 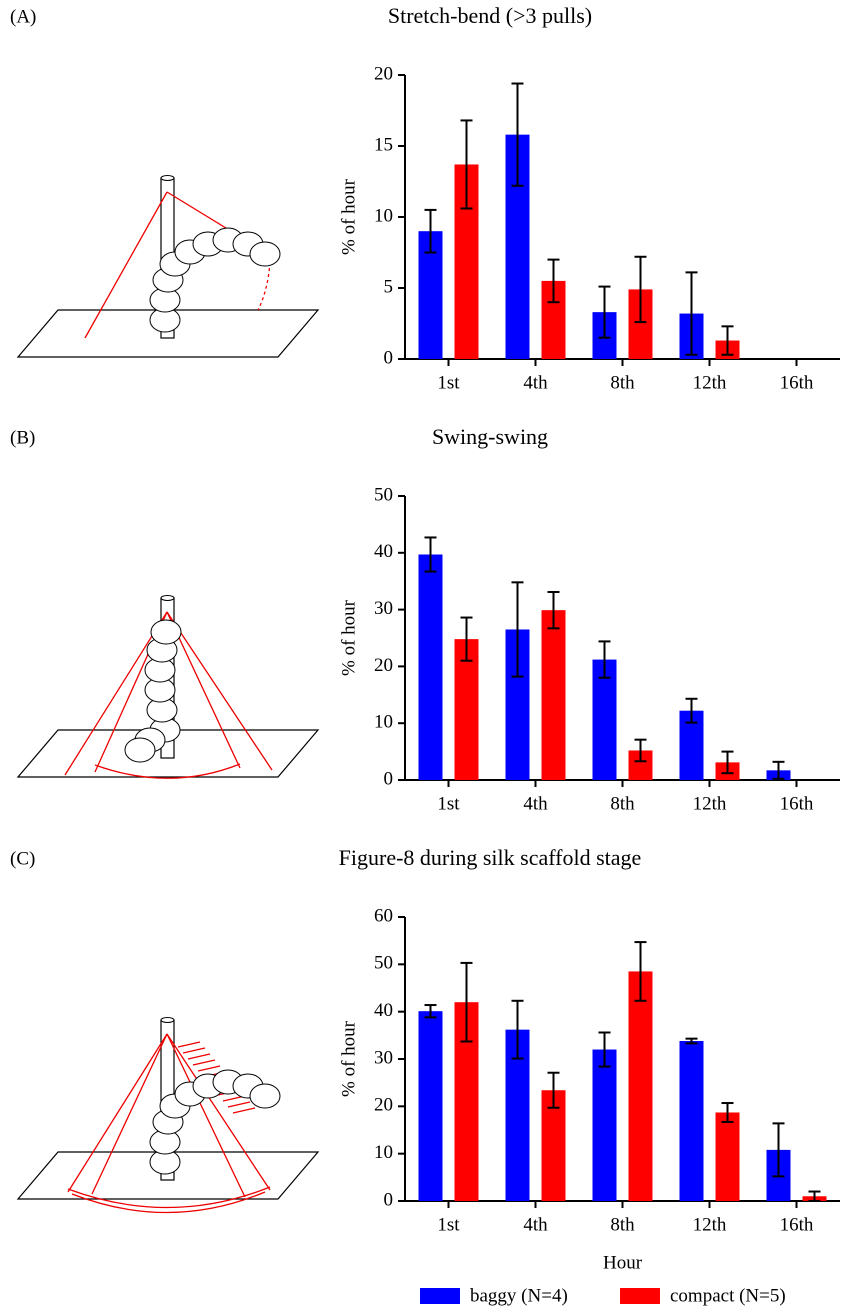 I want to click on chart-title: Swing-swing, so click(x=490, y=436).